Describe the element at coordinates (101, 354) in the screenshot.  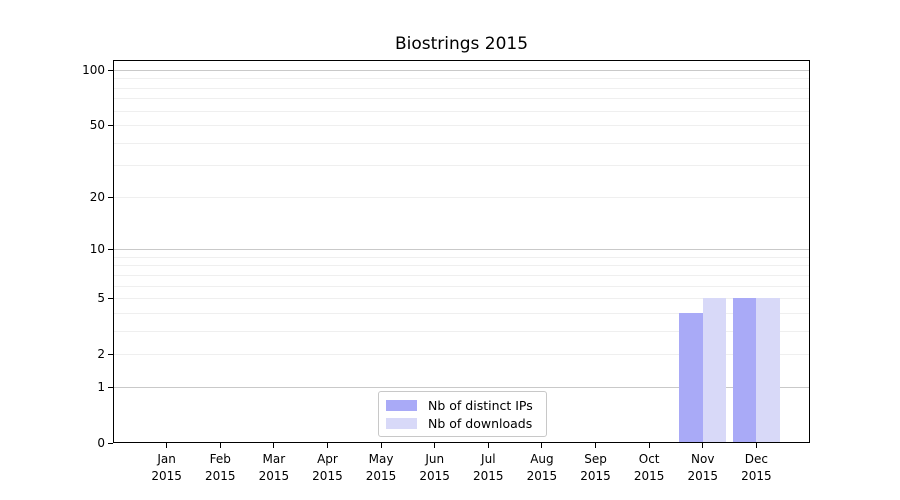
I see `y-tick-label-2: 2` at that location.